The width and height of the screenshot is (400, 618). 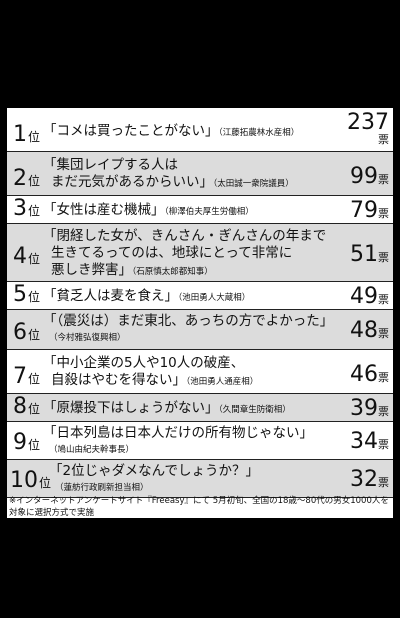 What do you see at coordinates (31, 480) in the screenshot?
I see `rank-label: 10位` at bounding box center [31, 480].